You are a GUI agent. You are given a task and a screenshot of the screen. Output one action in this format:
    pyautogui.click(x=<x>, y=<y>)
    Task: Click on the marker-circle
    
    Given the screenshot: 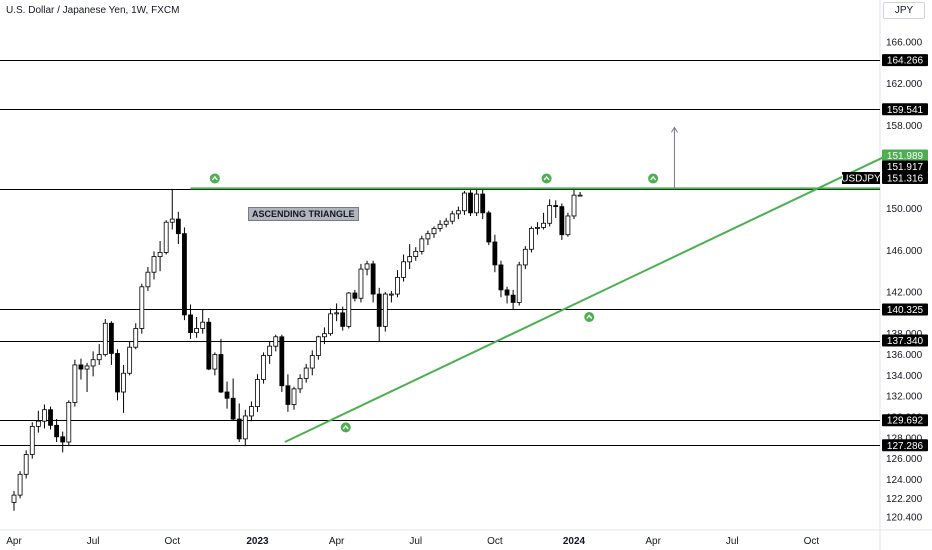 What is the action you would take?
    pyautogui.click(x=589, y=317)
    